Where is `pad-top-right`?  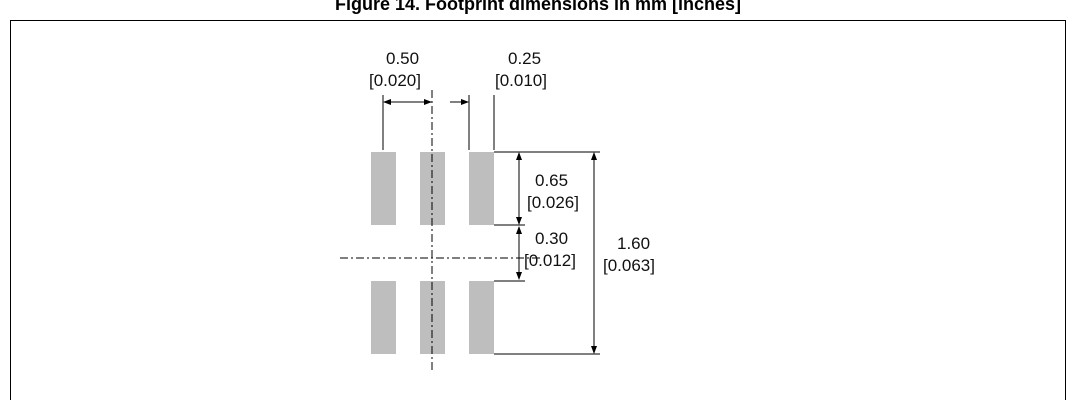 pad-top-right is located at coordinates (481, 188).